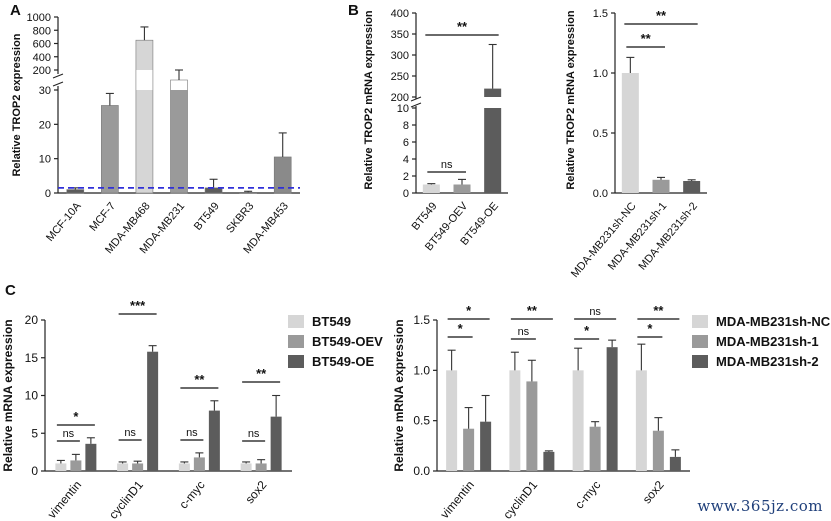  Describe the element at coordinates (48, 194) in the screenshot. I see `a-y-tick-label: 0` at that location.